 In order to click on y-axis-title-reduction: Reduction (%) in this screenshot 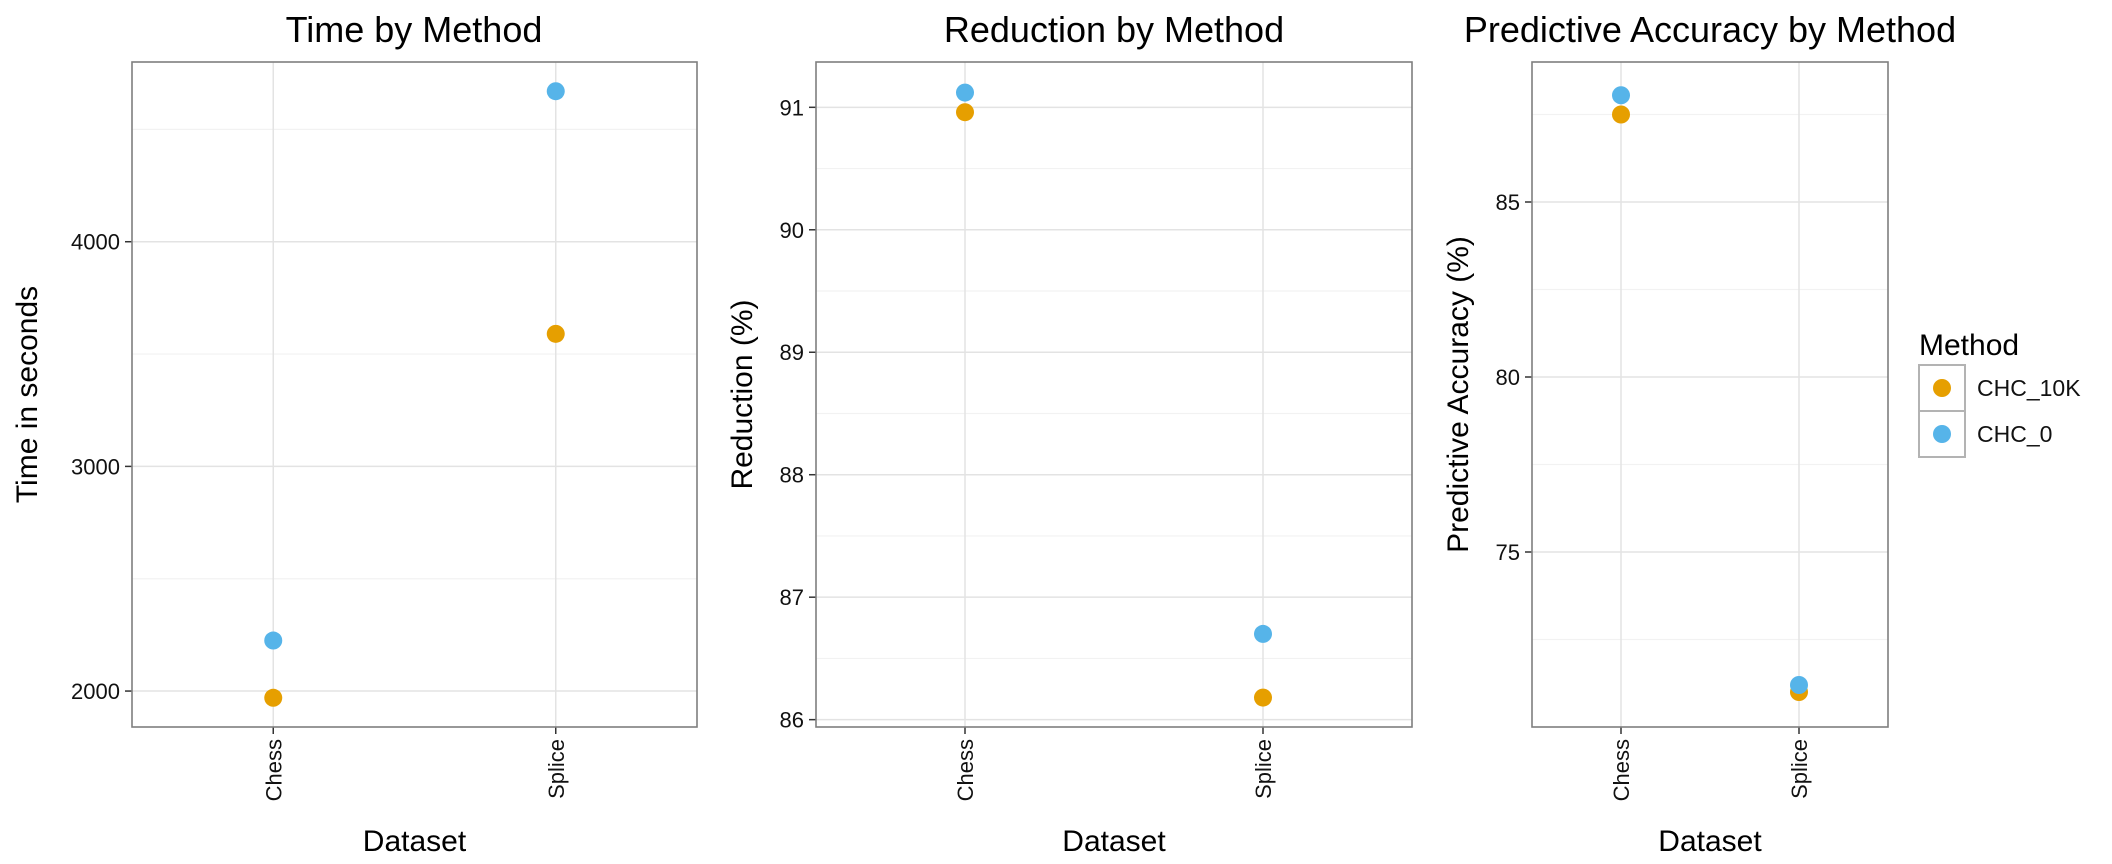, I will do `click(742, 394)`.